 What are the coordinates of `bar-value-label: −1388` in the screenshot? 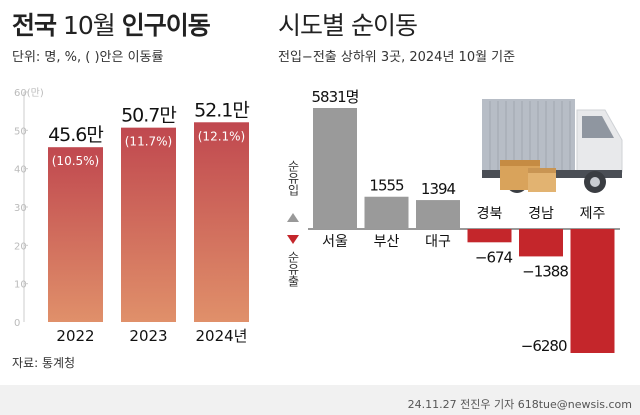 It's located at (545, 271).